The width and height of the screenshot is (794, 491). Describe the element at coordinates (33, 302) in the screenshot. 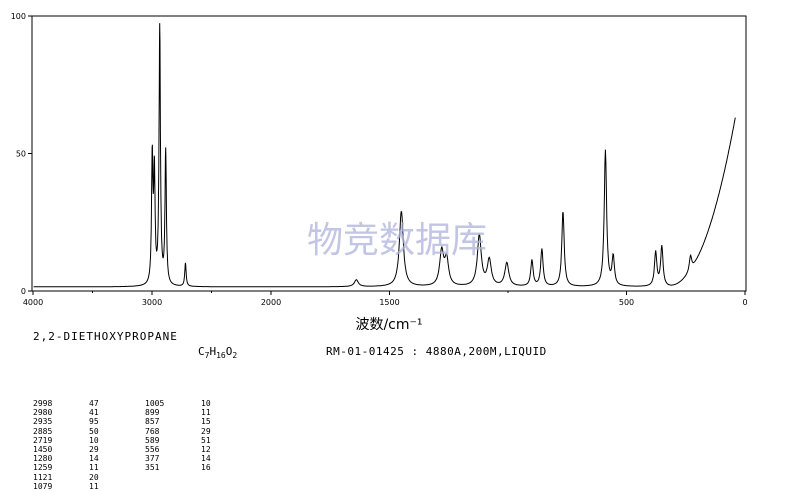

I see `x-tick-label: 4000` at that location.